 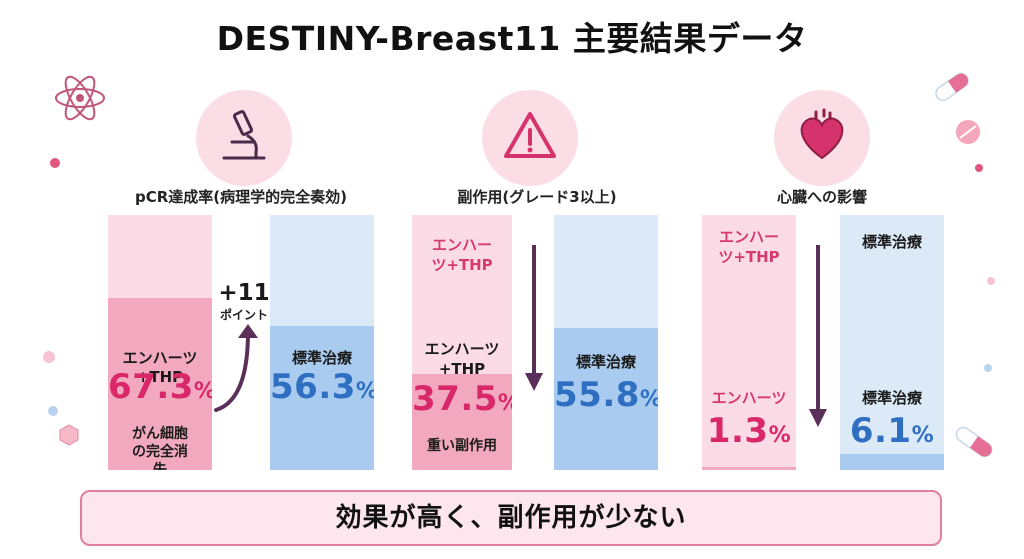 I want to click on bar-standard: 標準治療 56.3%, so click(x=322, y=342).